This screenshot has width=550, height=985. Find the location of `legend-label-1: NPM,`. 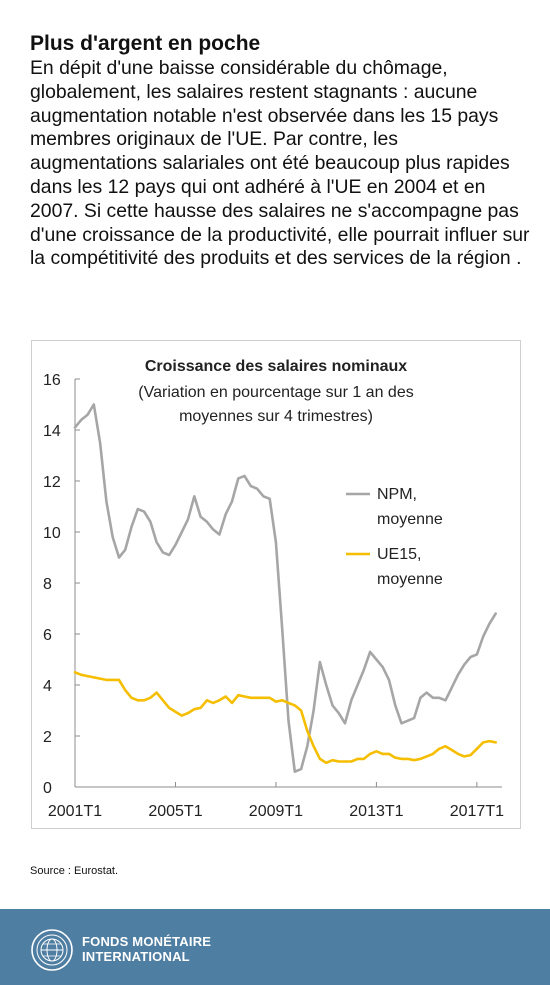

legend-label-1: NPM, is located at coordinates (397, 494).